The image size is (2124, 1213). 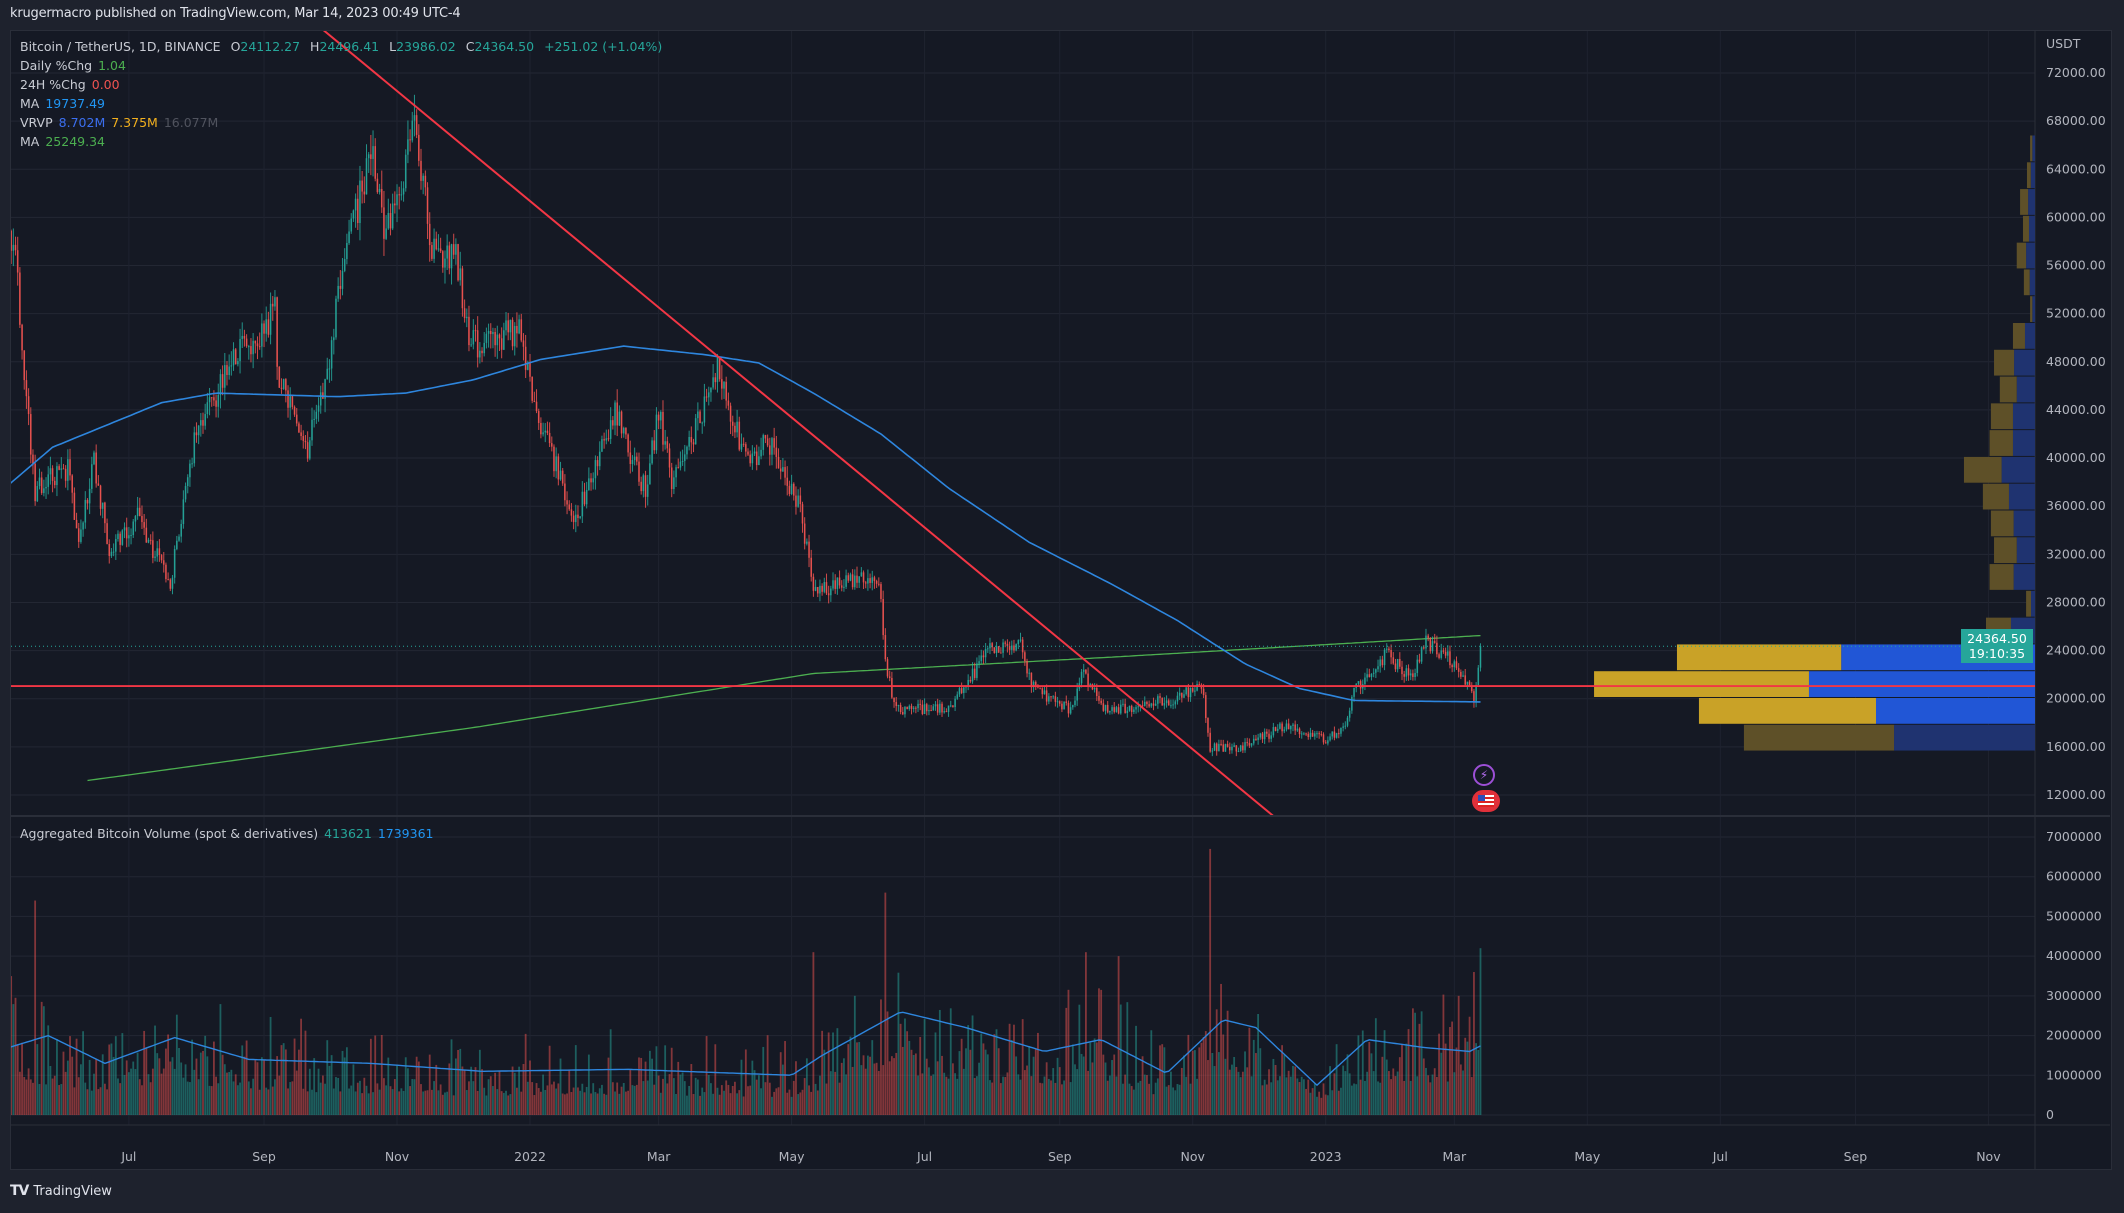 What do you see at coordinates (19, 1191) in the screenshot?
I see `tradingview-logo: TV` at bounding box center [19, 1191].